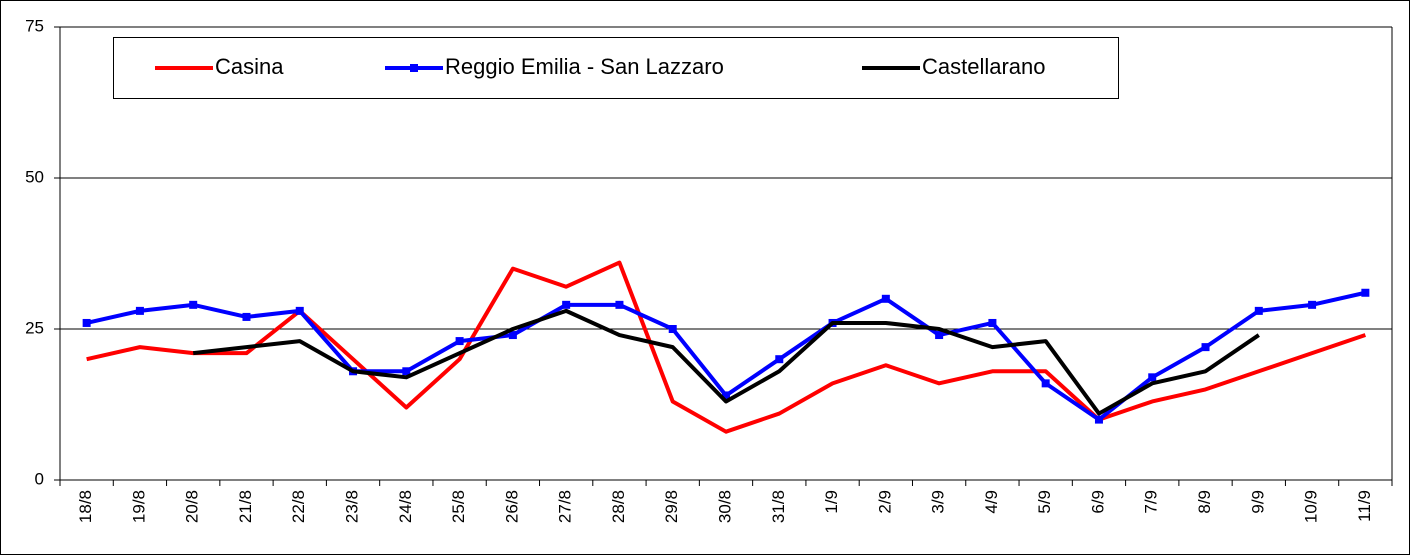  Describe the element at coordinates (458, 506) in the screenshot. I see `x-tick-label: 25/8` at that location.